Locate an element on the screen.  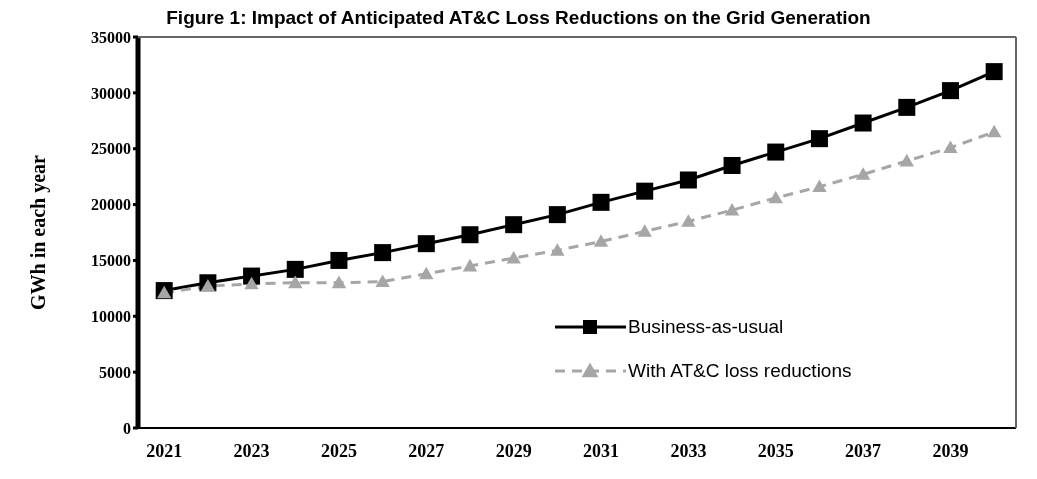
chart-title: Figure 1: Impact of Anticipated AT&C Loss Reductions on the Grid Generation is located at coordinates (518, 17).